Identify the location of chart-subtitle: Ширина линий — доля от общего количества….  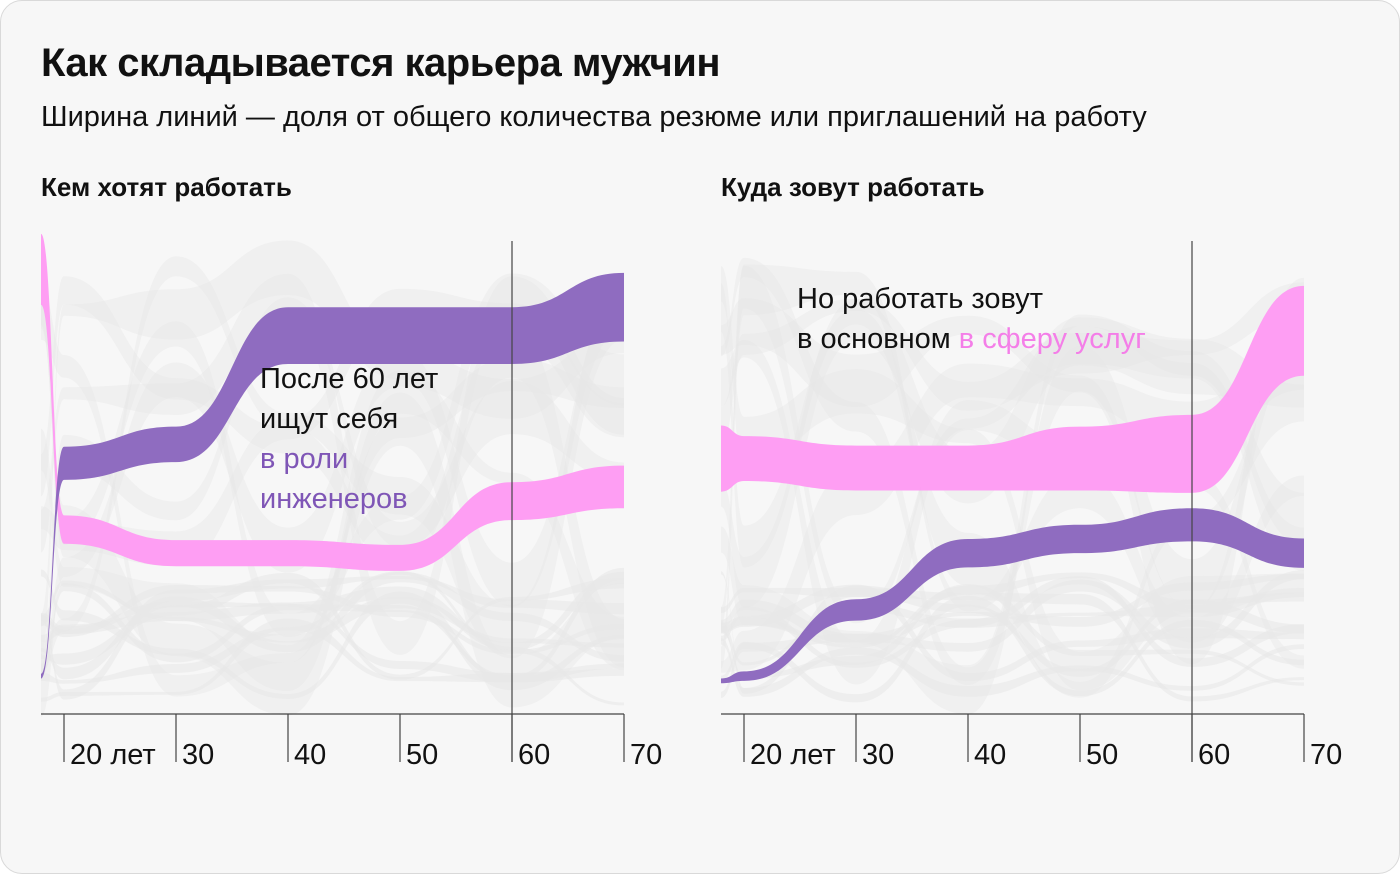
(594, 117).